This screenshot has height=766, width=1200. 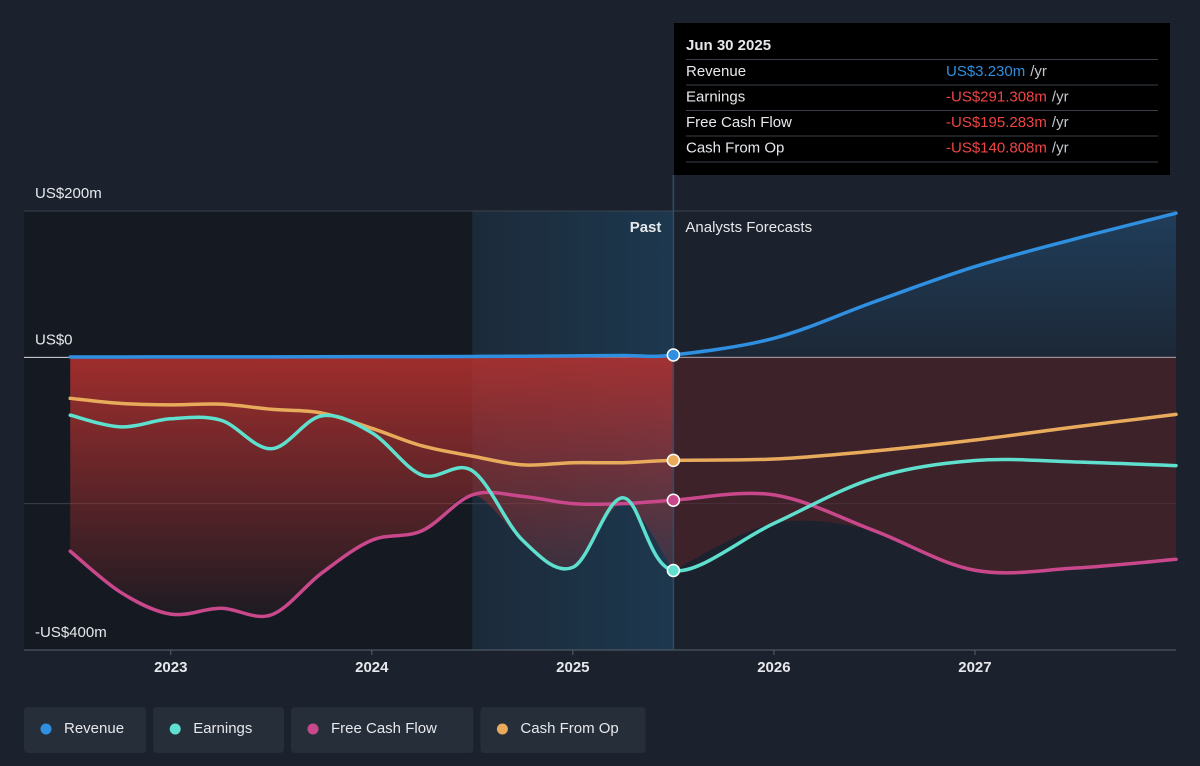 What do you see at coordinates (735, 147) in the screenshot?
I see `tooltip-label: Cash From Op` at bounding box center [735, 147].